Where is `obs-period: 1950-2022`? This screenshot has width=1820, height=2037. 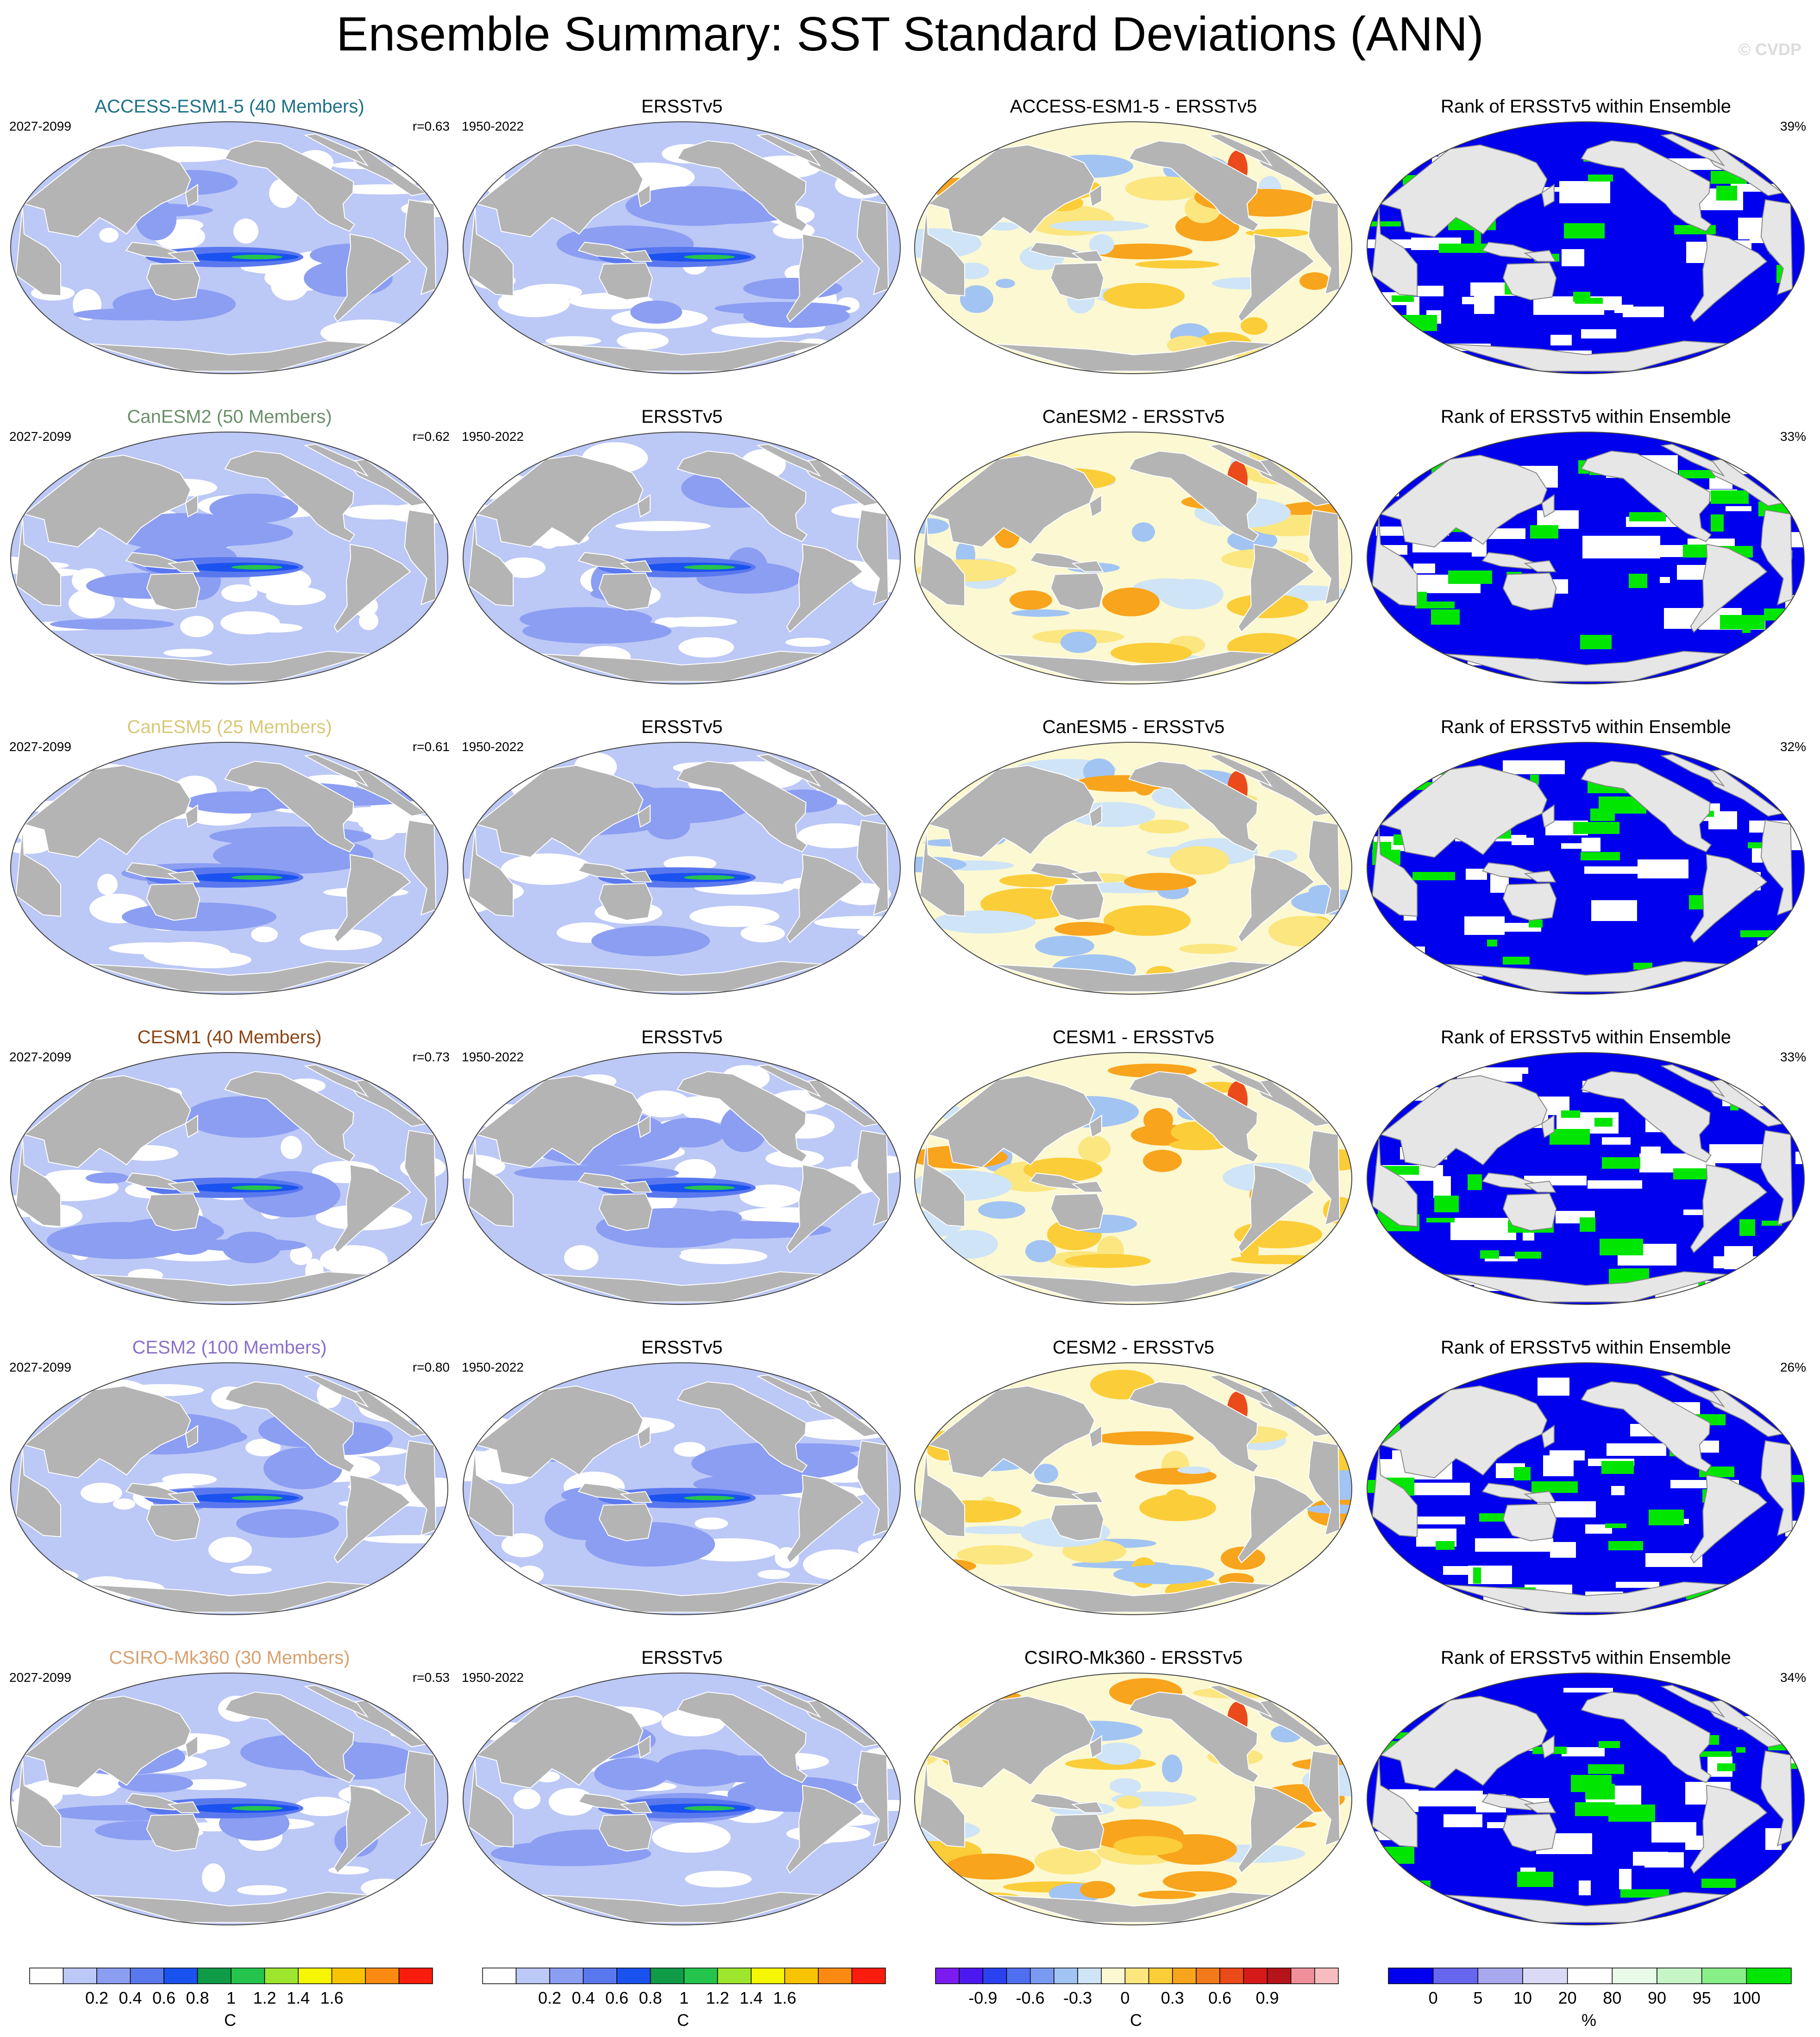
obs-period: 1950-2022 is located at coordinates (493, 1057).